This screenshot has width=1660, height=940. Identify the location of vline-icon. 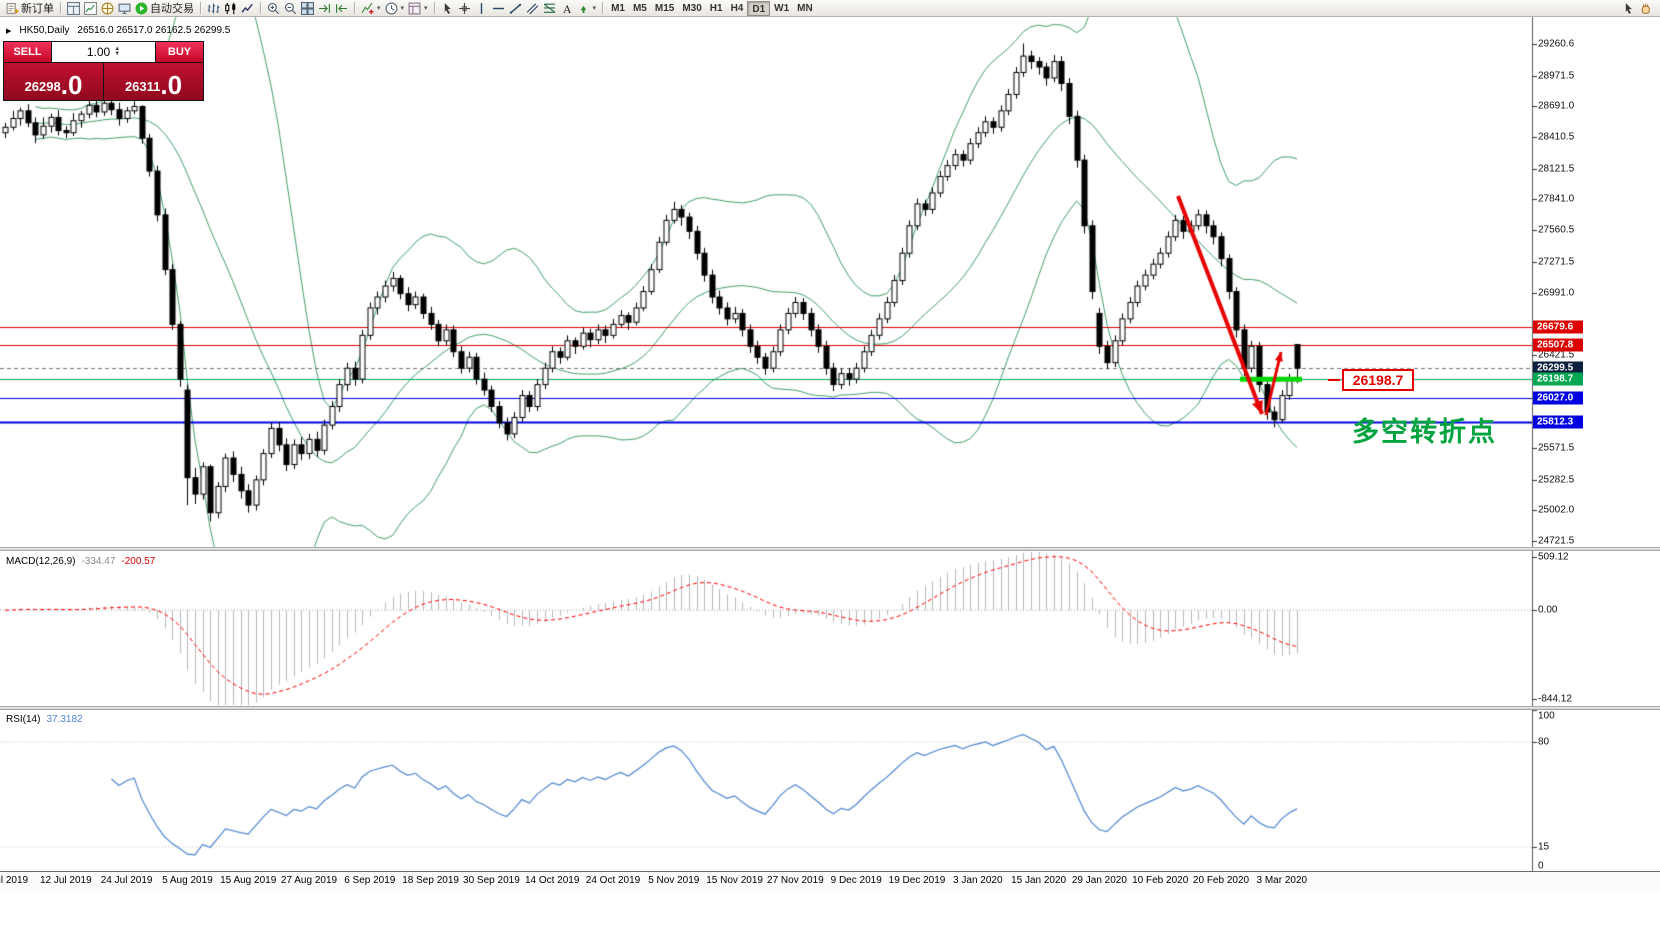
(481, 8).